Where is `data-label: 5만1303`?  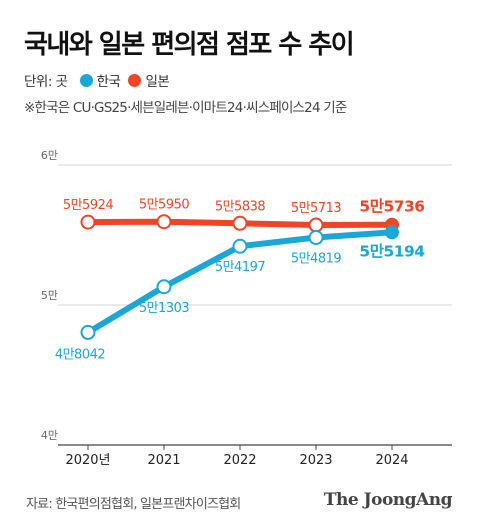
data-label: 5만1303 is located at coordinates (164, 308).